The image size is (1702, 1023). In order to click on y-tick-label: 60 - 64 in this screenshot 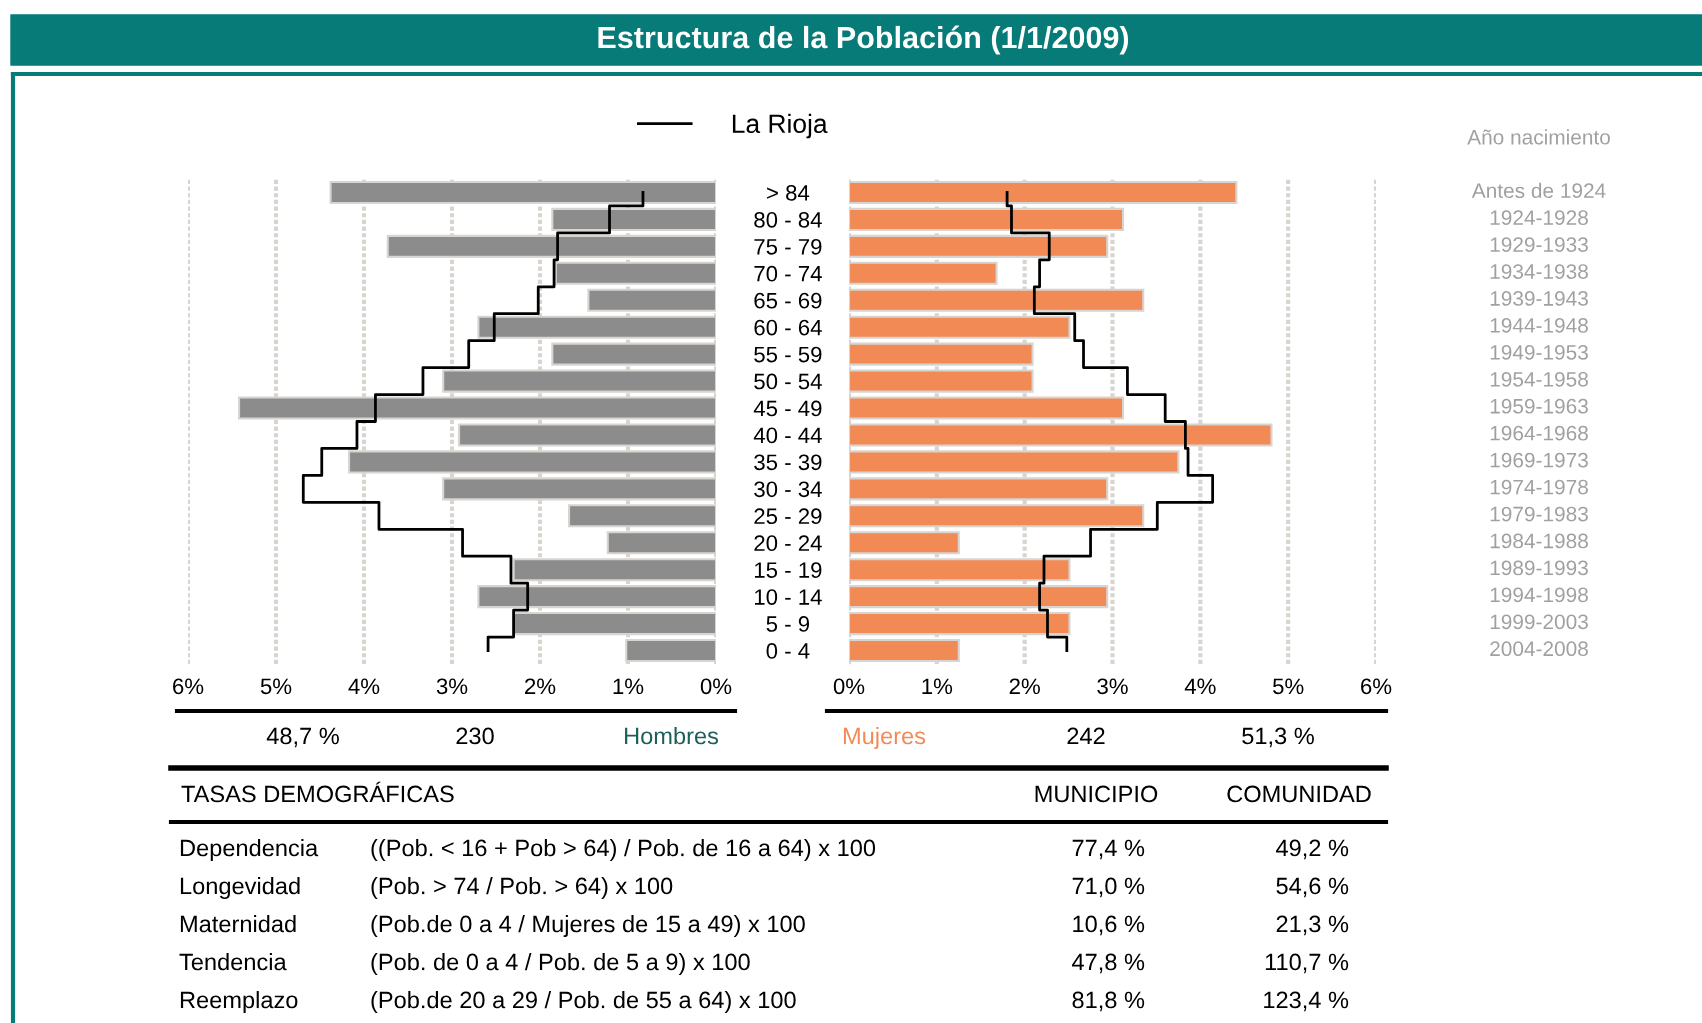, I will do `click(788, 327)`.